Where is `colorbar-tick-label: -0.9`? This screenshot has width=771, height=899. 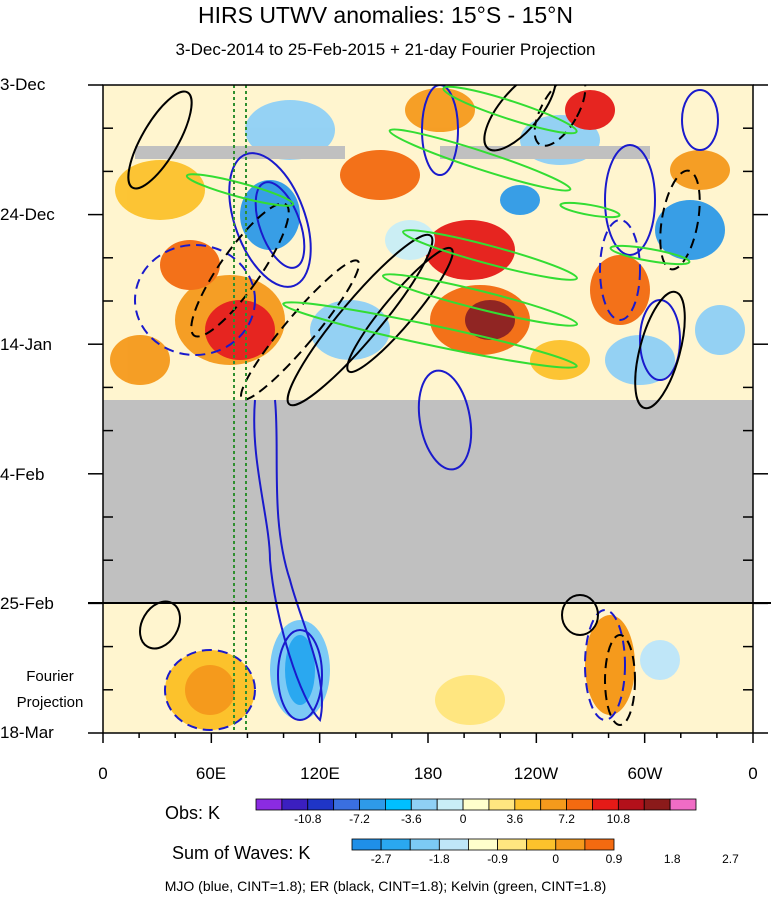 colorbar-tick-label: -0.9 is located at coordinates (497, 859).